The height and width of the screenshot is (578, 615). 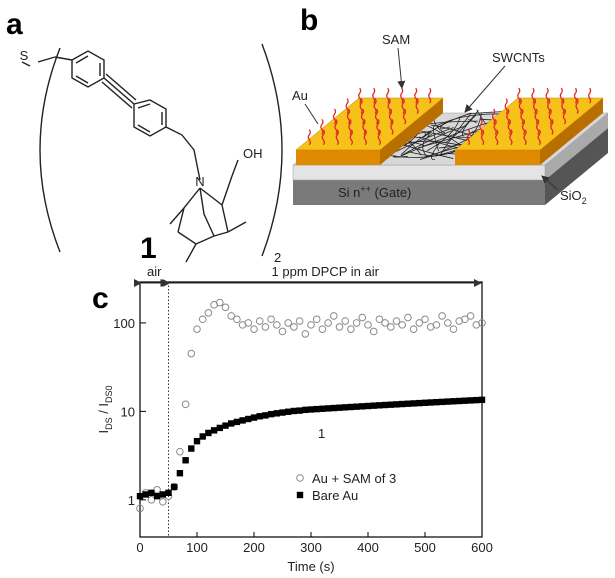 I want to click on span-label: 1 ppm DPCP in air, so click(x=326, y=271).